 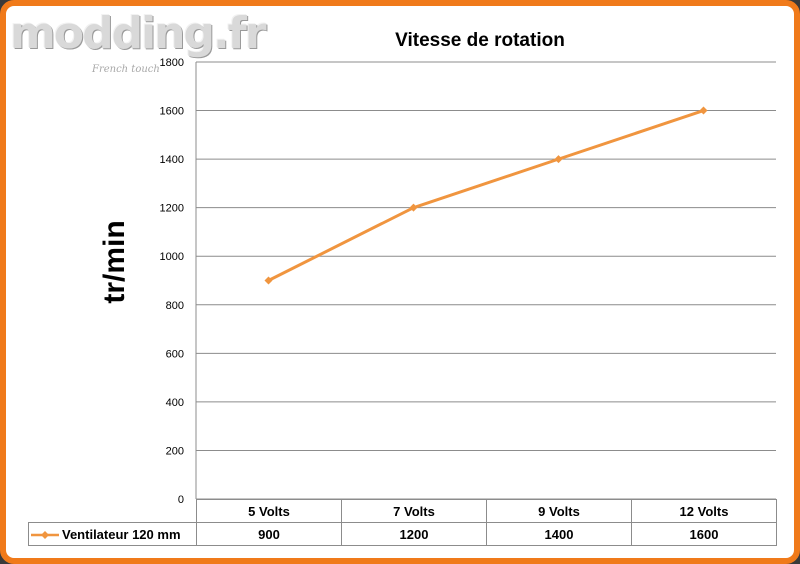 What do you see at coordinates (269, 534) in the screenshot?
I see `data-cell: 900` at bounding box center [269, 534].